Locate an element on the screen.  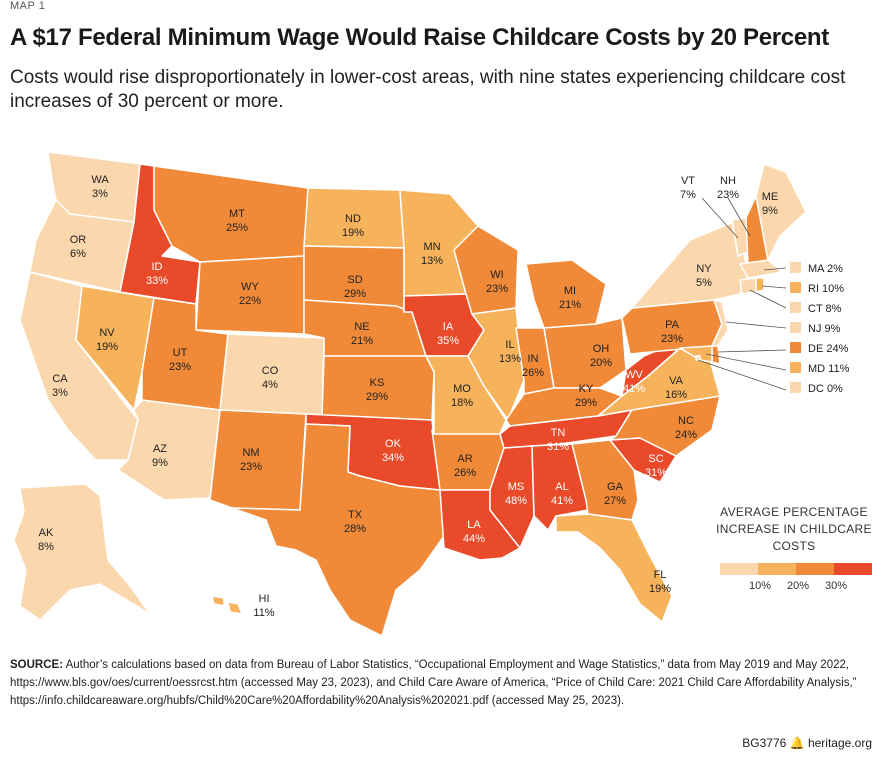
state-value-ar: 26% is located at coordinates (465, 473).